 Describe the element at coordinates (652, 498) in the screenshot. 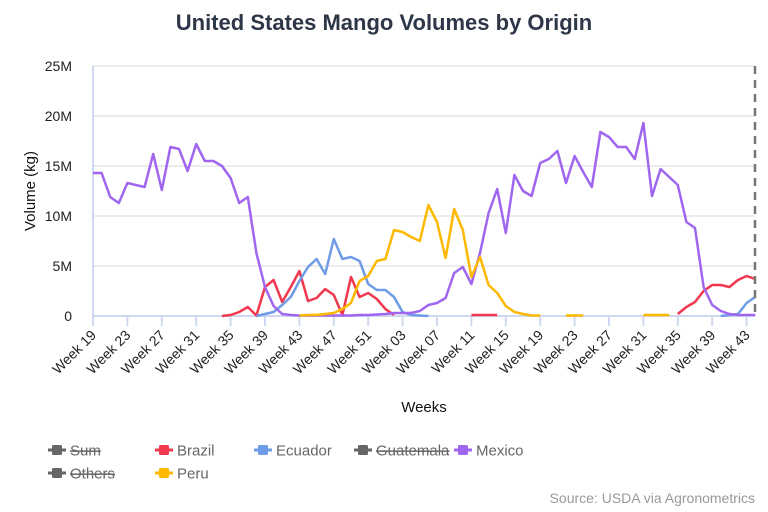

I see `source-note: Source: USDA via Agronometrics` at that location.